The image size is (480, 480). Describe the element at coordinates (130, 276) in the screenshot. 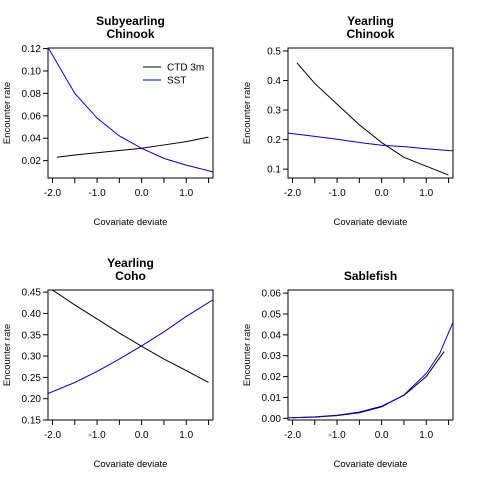

I see `chart-title: Coho` at that location.